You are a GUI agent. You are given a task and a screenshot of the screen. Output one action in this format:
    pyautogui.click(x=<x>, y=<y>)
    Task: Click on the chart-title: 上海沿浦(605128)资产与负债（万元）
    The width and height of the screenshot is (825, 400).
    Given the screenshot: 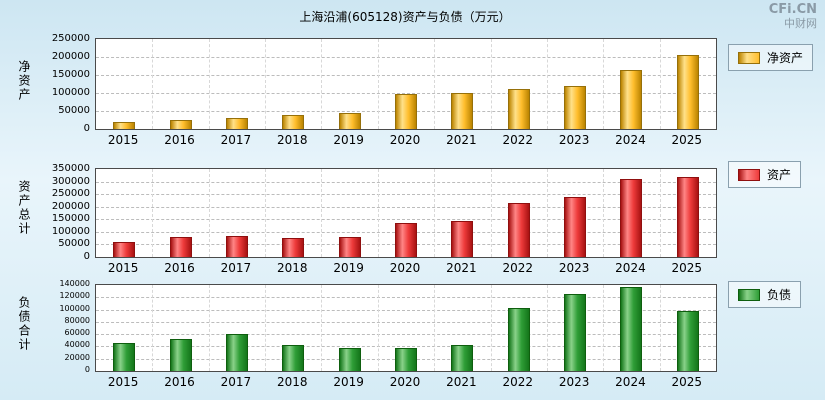 What is the action you would take?
    pyautogui.click(x=405, y=17)
    